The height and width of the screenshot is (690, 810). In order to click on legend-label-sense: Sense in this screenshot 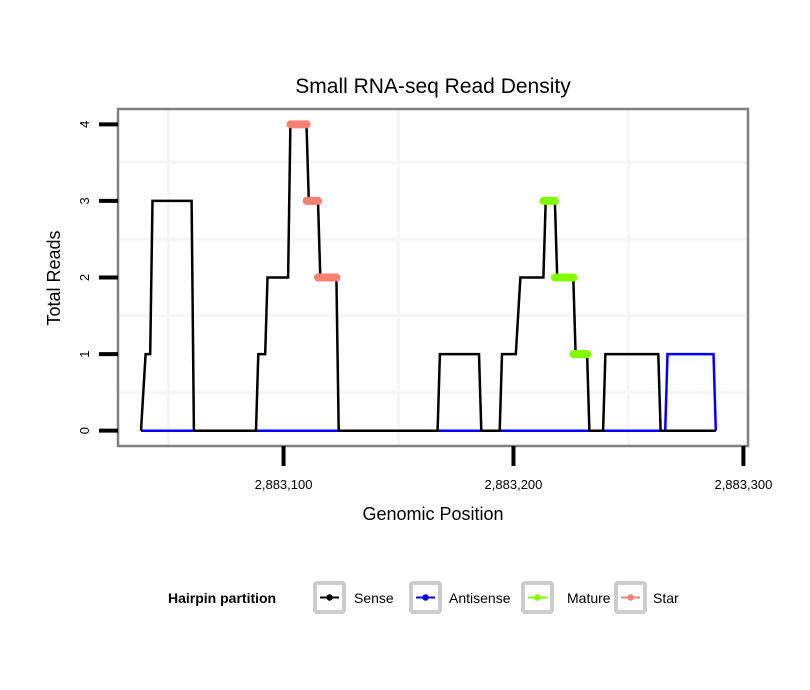, I will do `click(374, 598)`.